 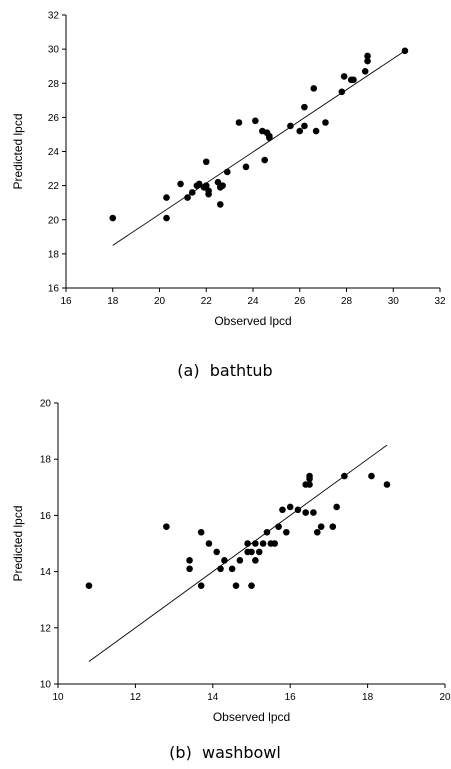 I want to click on y-tick-label: 12, so click(x=46, y=628).